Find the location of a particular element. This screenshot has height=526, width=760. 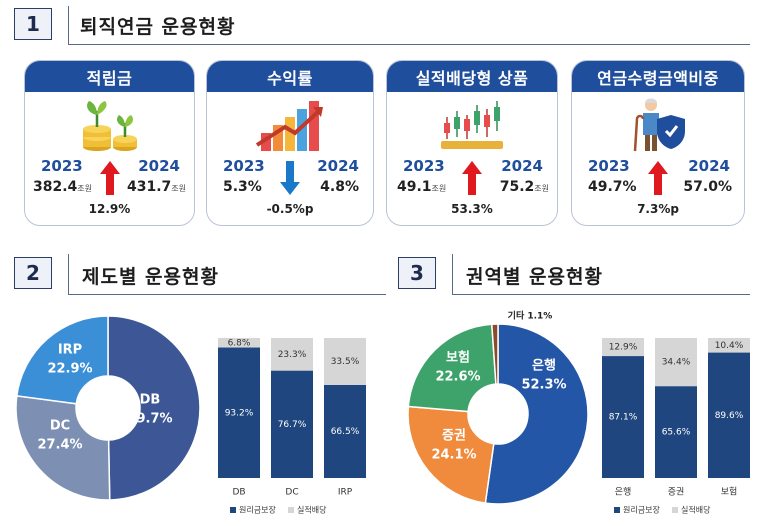

x-tick-label-securities: 증권 is located at coordinates (676, 492).